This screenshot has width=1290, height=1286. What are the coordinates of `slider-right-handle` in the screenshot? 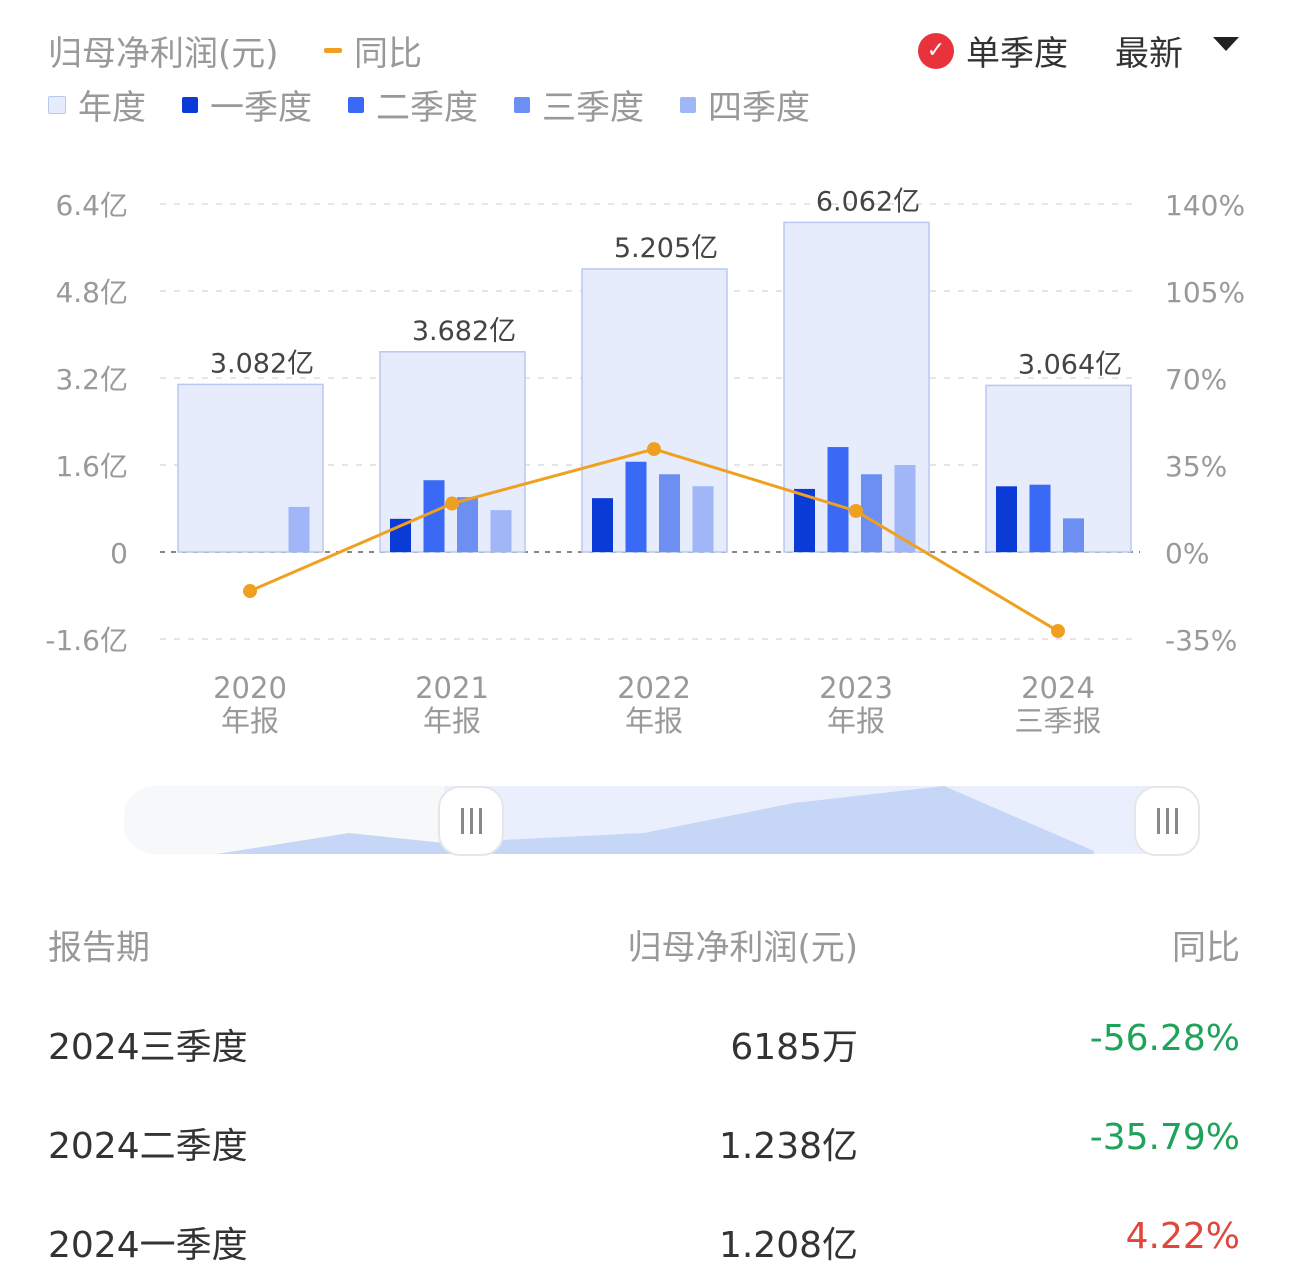 It's located at (1167, 821).